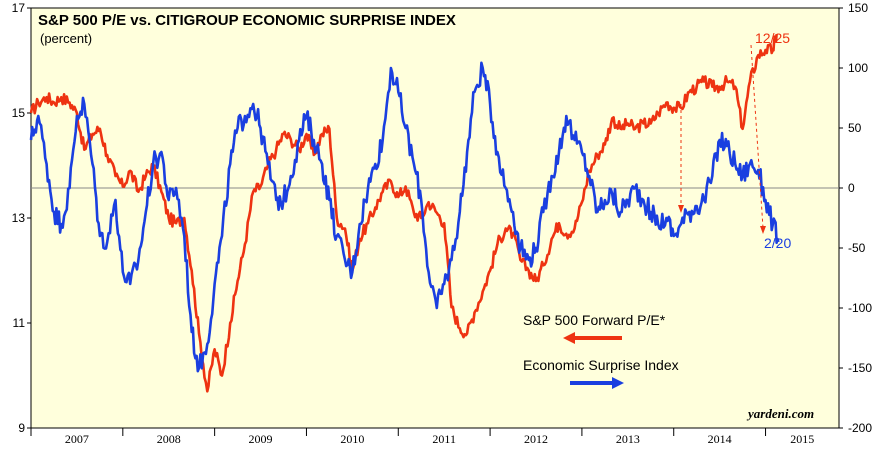 The width and height of the screenshot is (880, 449). I want to click on left-tick-label: 17, so click(19, 8).